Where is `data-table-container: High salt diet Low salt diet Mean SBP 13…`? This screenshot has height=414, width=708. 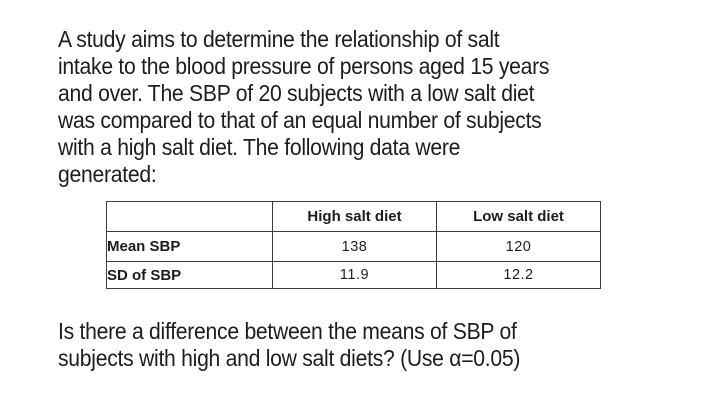 data-table-container: High salt diet Low salt diet Mean SBP 13… is located at coordinates (353, 245).